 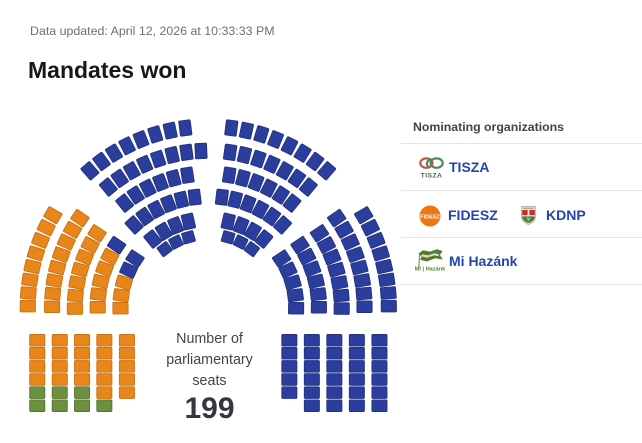 I want to click on svg-text: Mi | Hazánk, so click(x=430, y=270).